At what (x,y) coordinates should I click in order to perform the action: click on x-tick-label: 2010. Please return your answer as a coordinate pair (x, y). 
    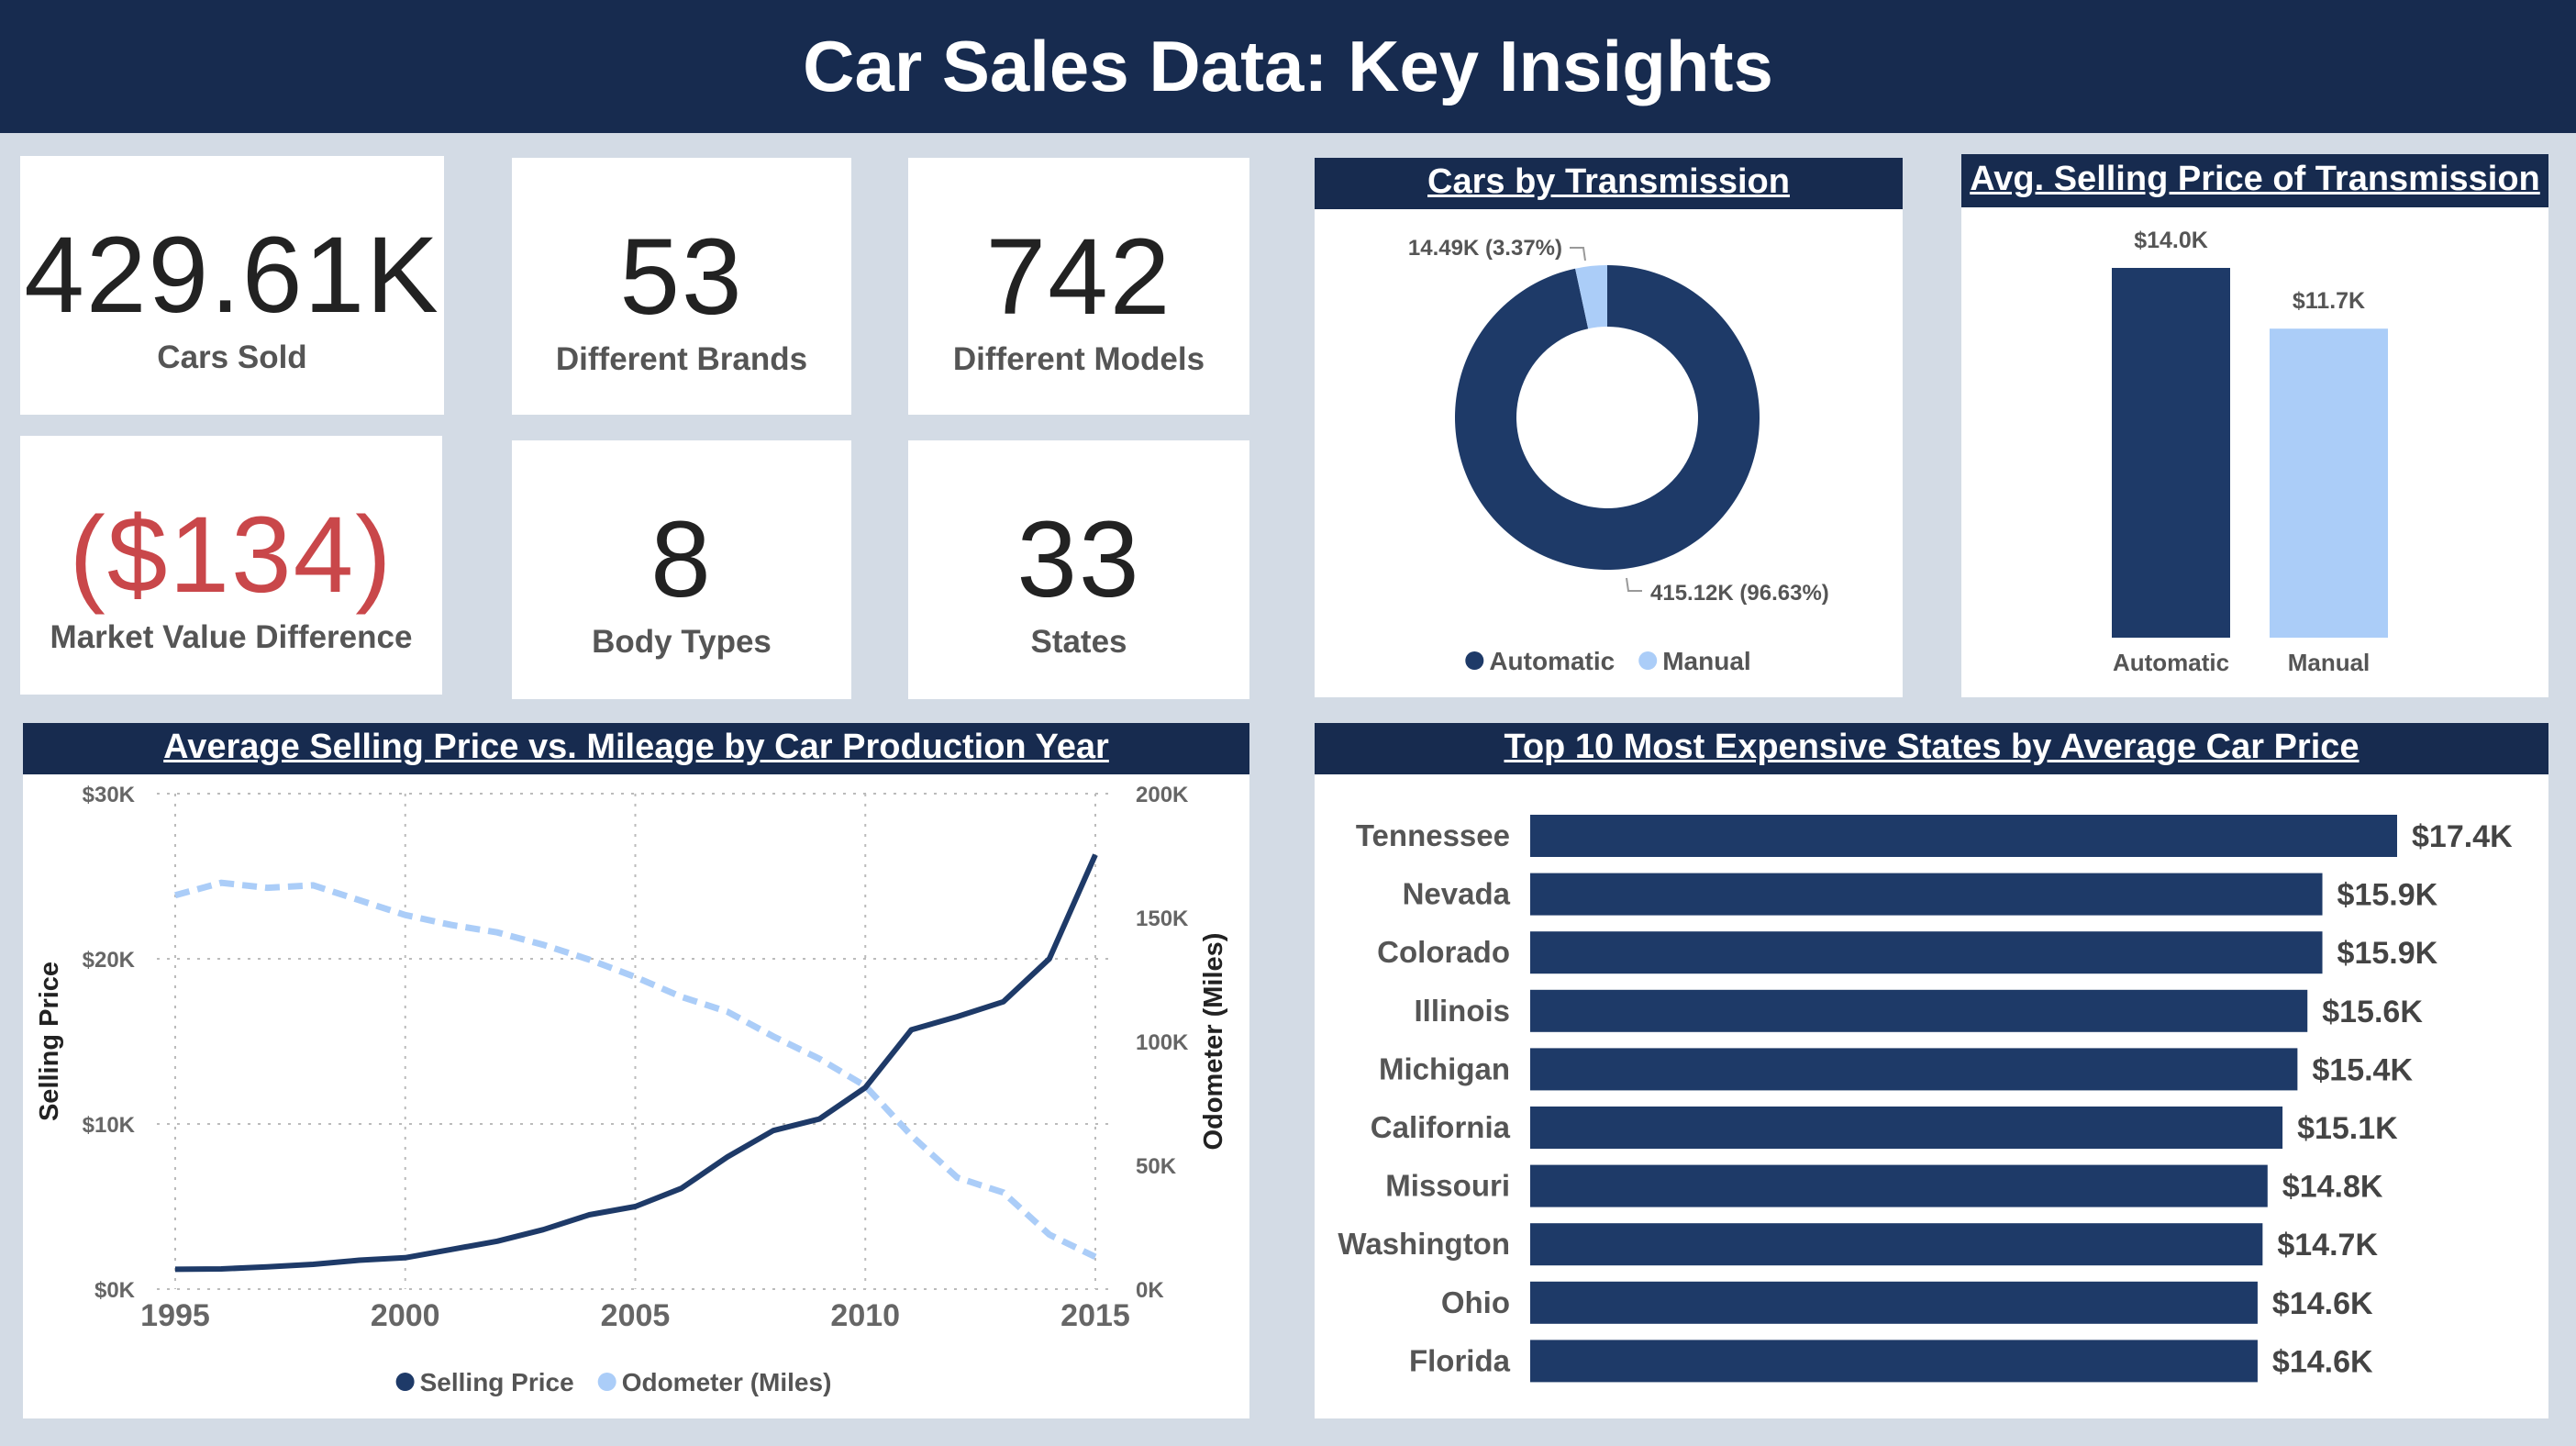
    Looking at the image, I should click on (865, 1315).